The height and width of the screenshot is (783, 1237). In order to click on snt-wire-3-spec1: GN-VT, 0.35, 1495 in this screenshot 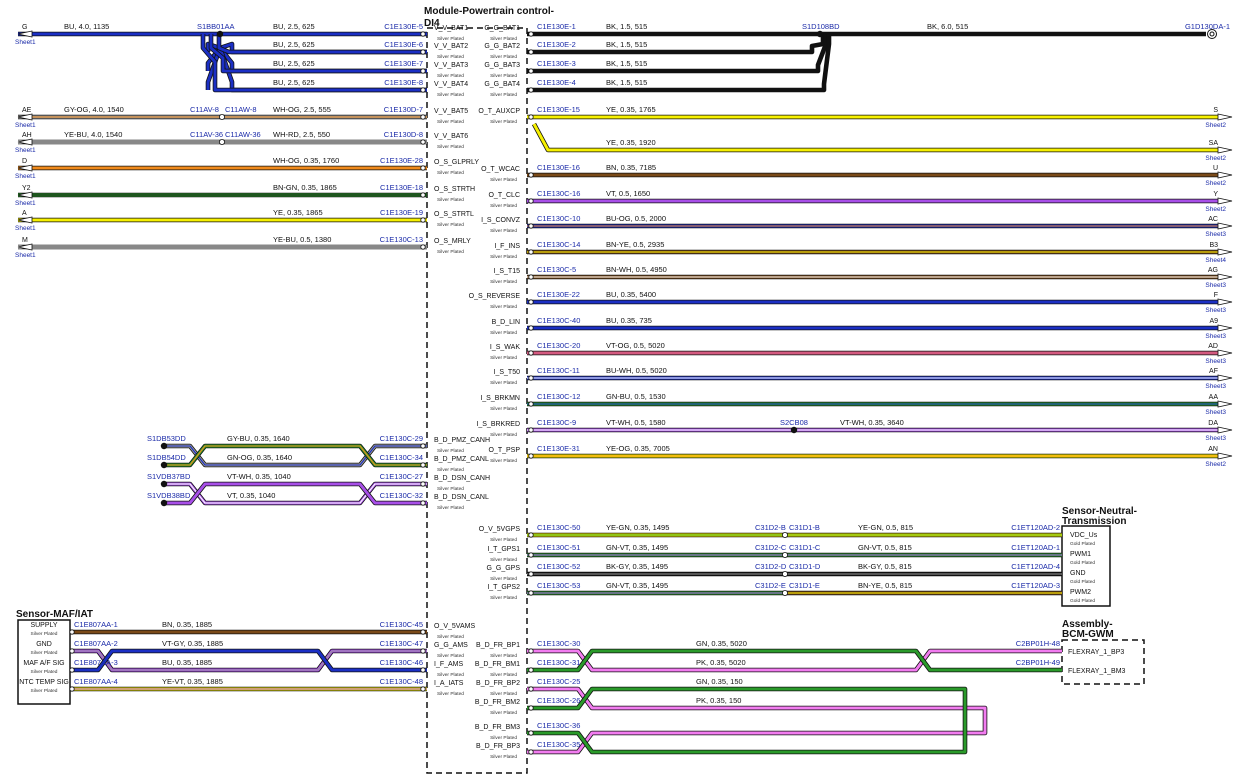, I will do `click(637, 585)`.